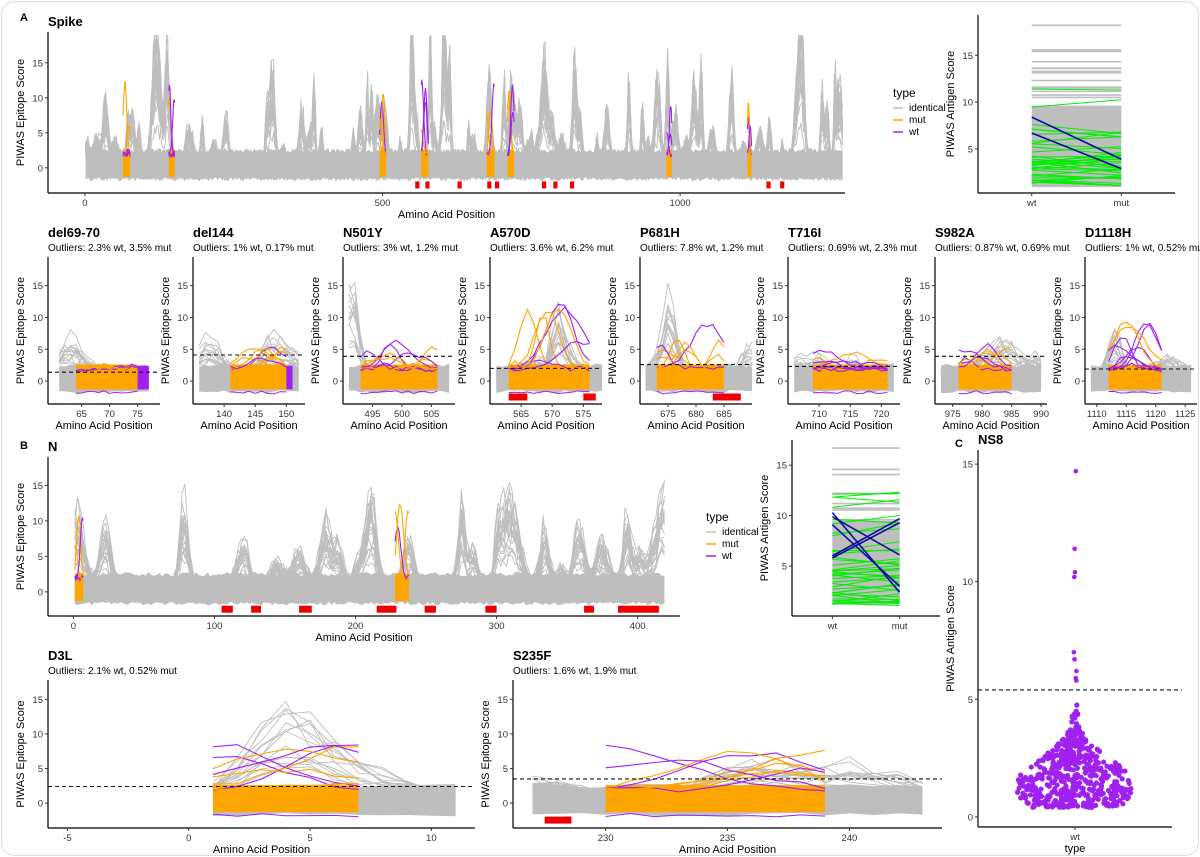  Describe the element at coordinates (953, 414) in the screenshot. I see `x-tick-label: 975` at that location.